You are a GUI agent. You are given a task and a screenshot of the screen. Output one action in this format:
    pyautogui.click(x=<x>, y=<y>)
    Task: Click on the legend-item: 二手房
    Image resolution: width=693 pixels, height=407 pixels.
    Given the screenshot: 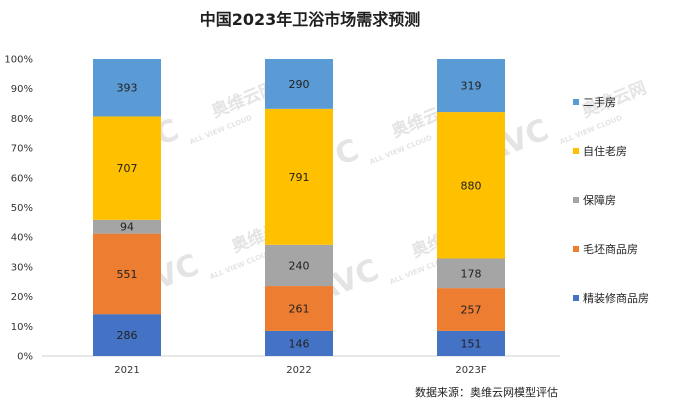 What is the action you would take?
    pyautogui.click(x=594, y=102)
    